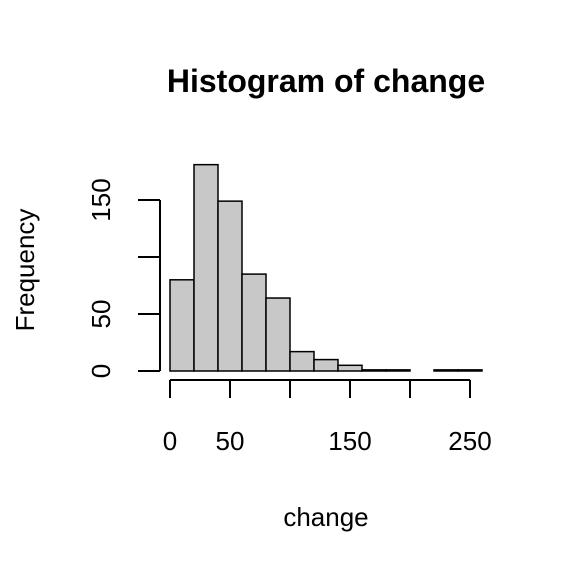  Describe the element at coordinates (327, 417) in the screenshot. I see `x-axis: 0 50 150 250` at that location.